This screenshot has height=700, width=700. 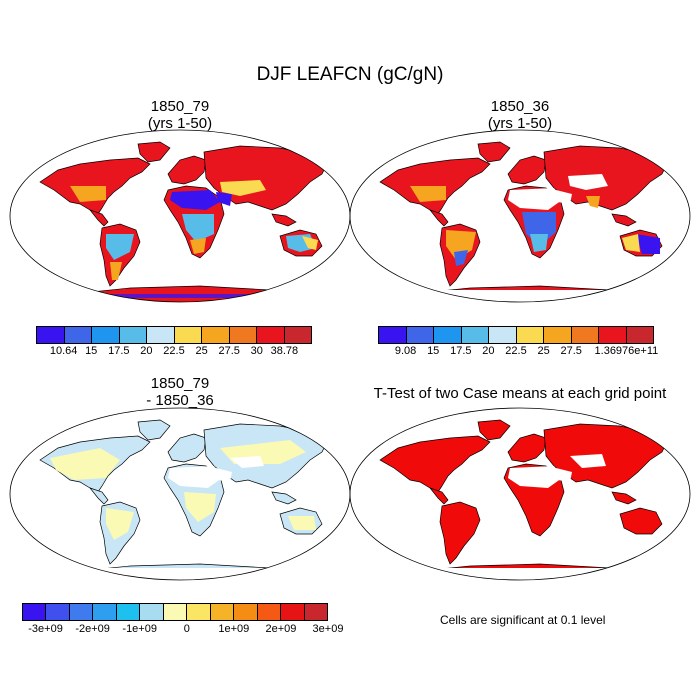 What do you see at coordinates (92, 629) in the screenshot?
I see `colorbar-tick-label: -2e+09` at bounding box center [92, 629].